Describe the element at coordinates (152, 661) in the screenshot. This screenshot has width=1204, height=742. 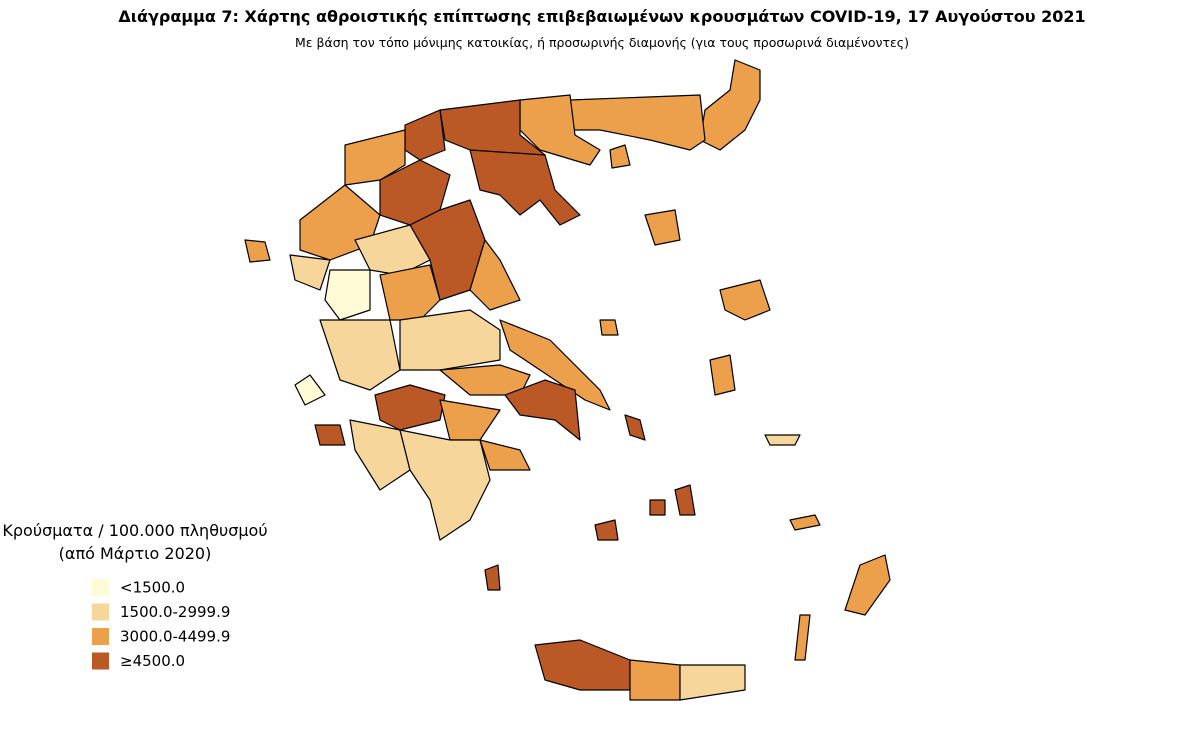
I see `legend-label: ≥4500.0` at that location.